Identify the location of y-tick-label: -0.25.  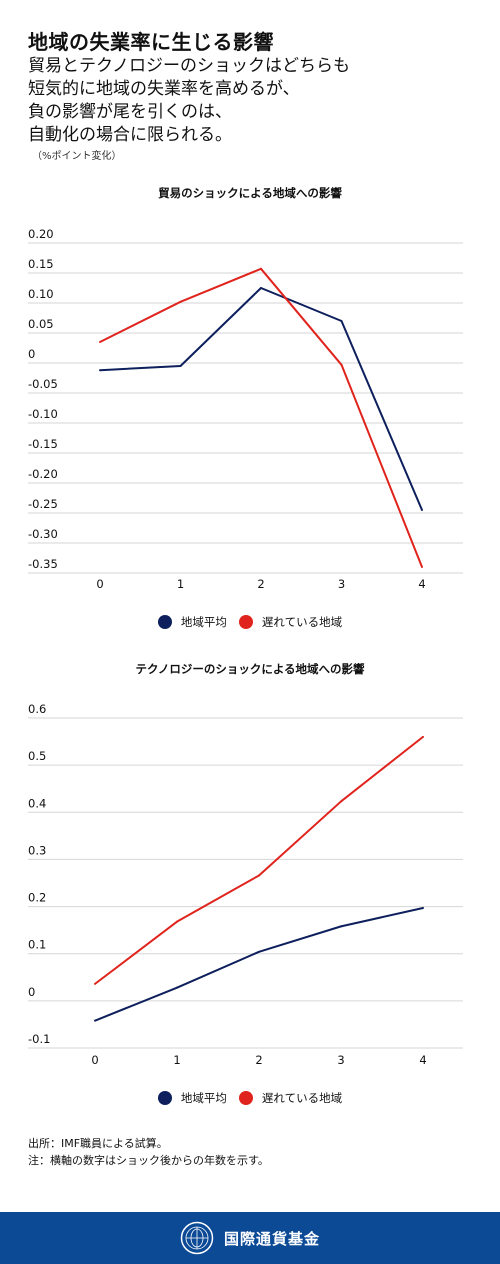
(43, 504).